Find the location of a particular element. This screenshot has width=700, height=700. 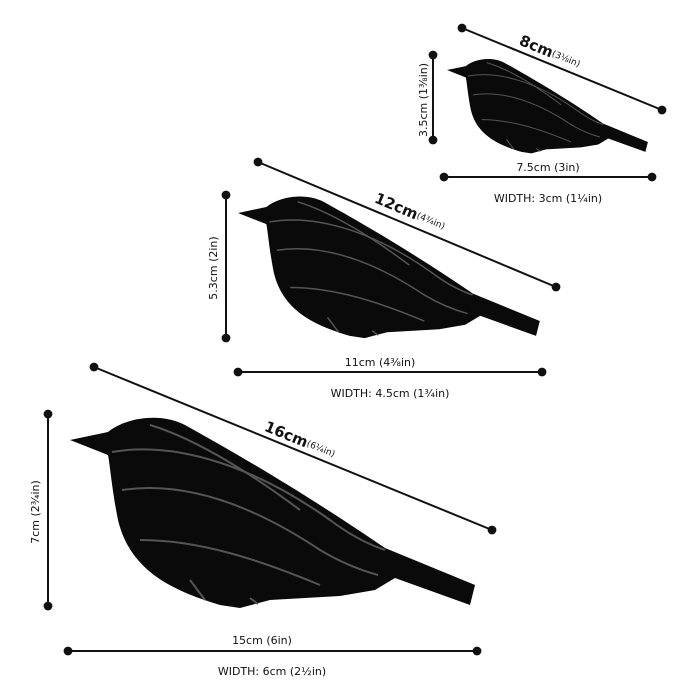

length-label: 8cm(3⅛in) is located at coordinates (550, 51).